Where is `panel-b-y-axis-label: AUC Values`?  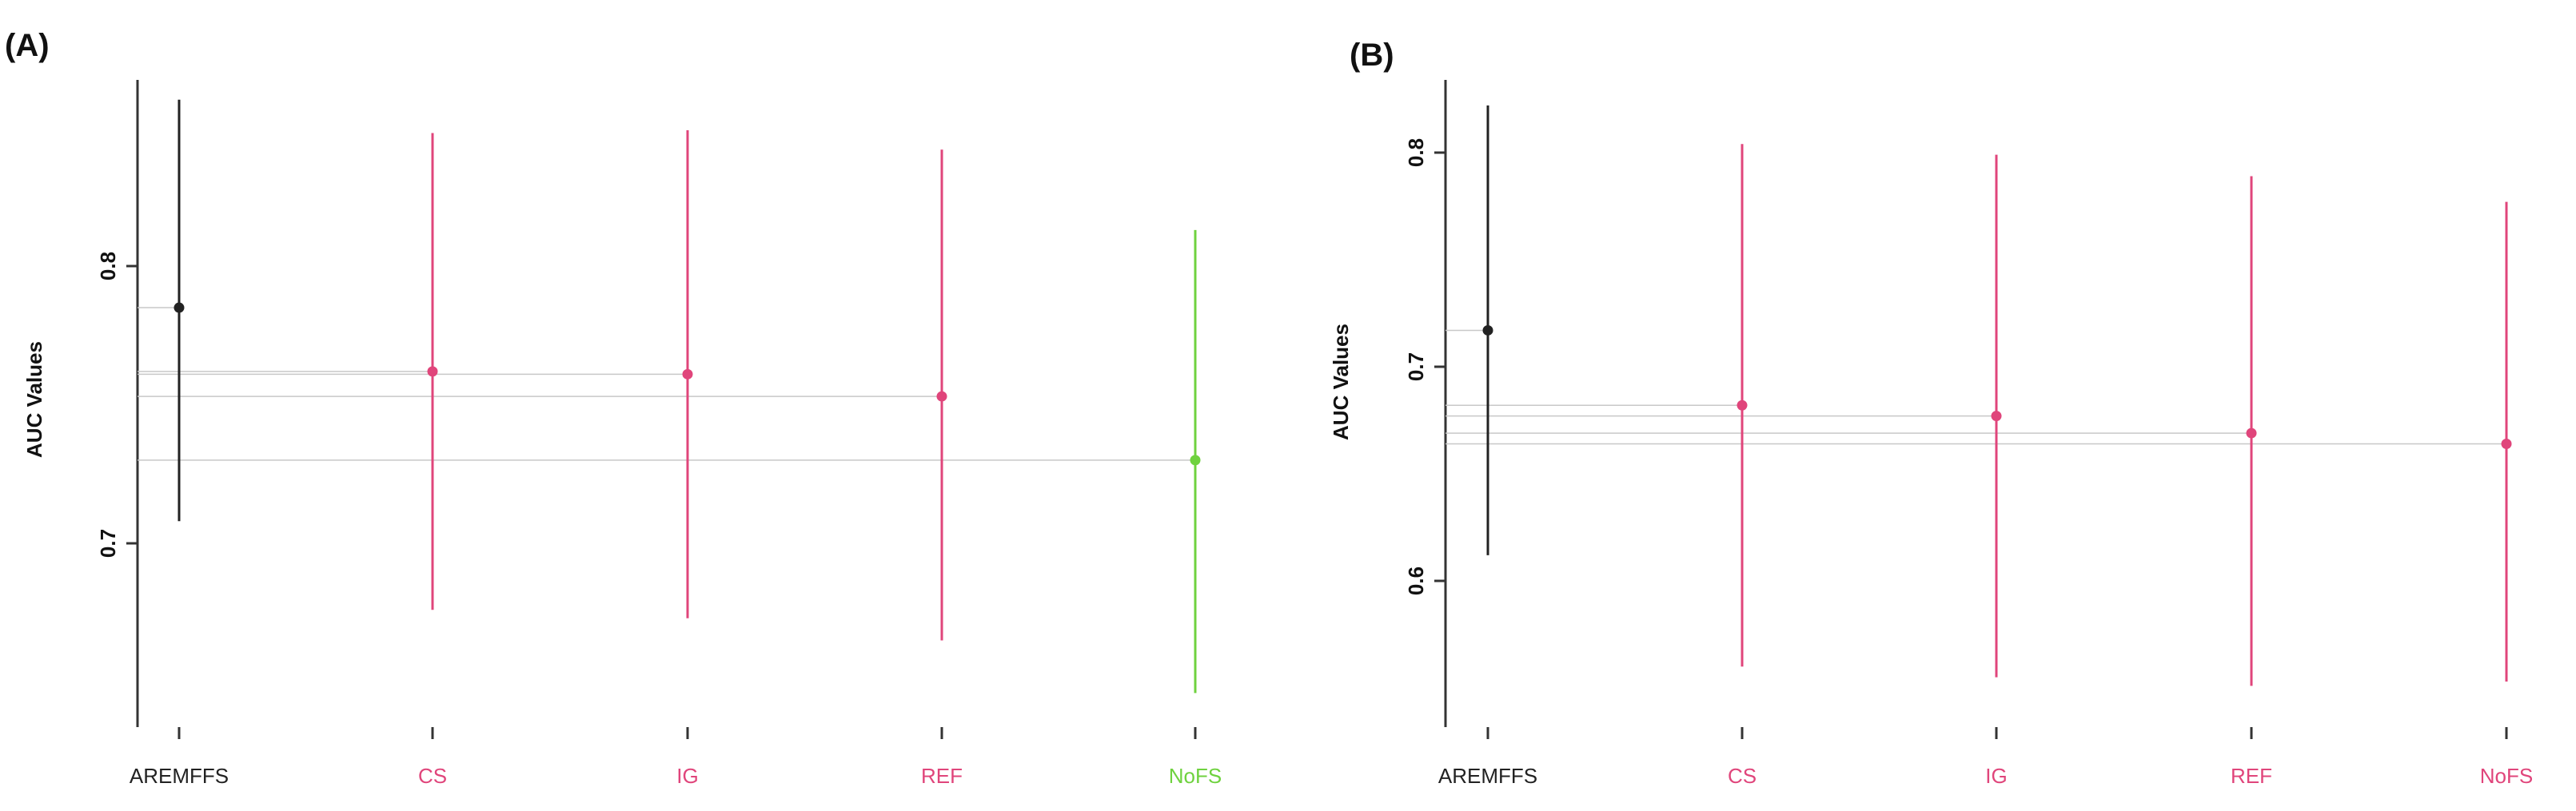
panel-b-y-axis-label: AUC Values is located at coordinates (1341, 382).